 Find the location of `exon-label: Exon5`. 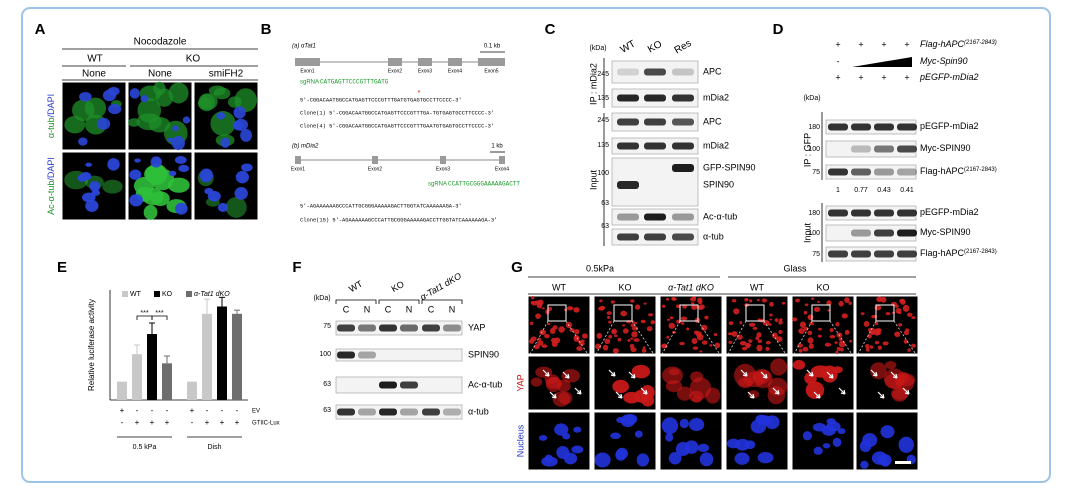

exon-label: Exon5 is located at coordinates (491, 71).